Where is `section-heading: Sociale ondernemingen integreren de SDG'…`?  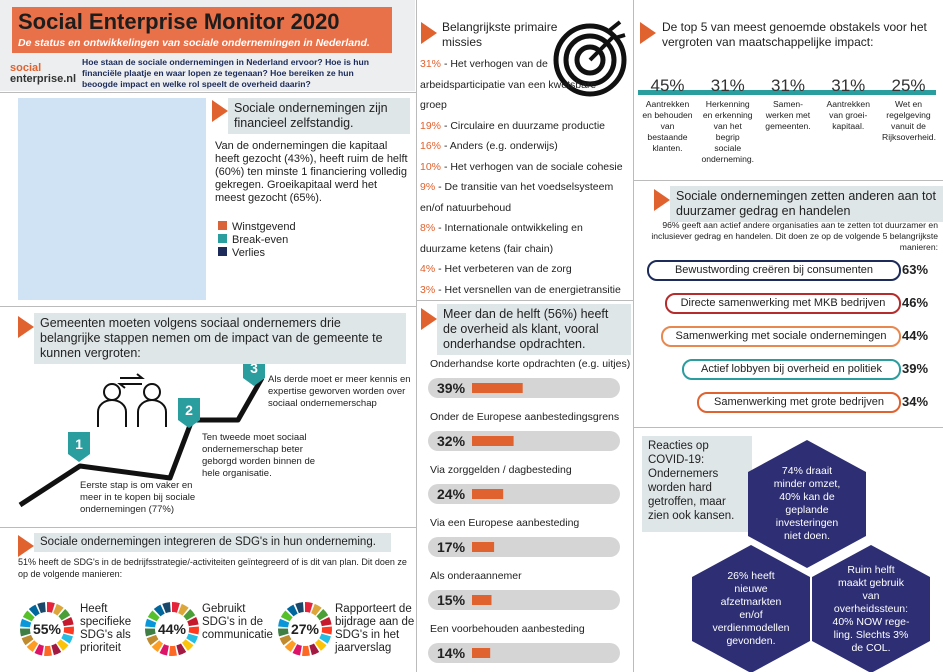 section-heading: Sociale ondernemingen integreren de SDG'… is located at coordinates (212, 542).